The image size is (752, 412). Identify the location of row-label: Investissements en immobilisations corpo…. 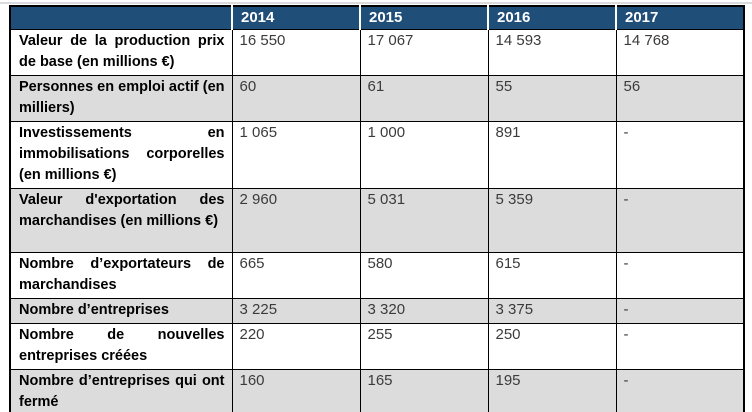
(121, 154).